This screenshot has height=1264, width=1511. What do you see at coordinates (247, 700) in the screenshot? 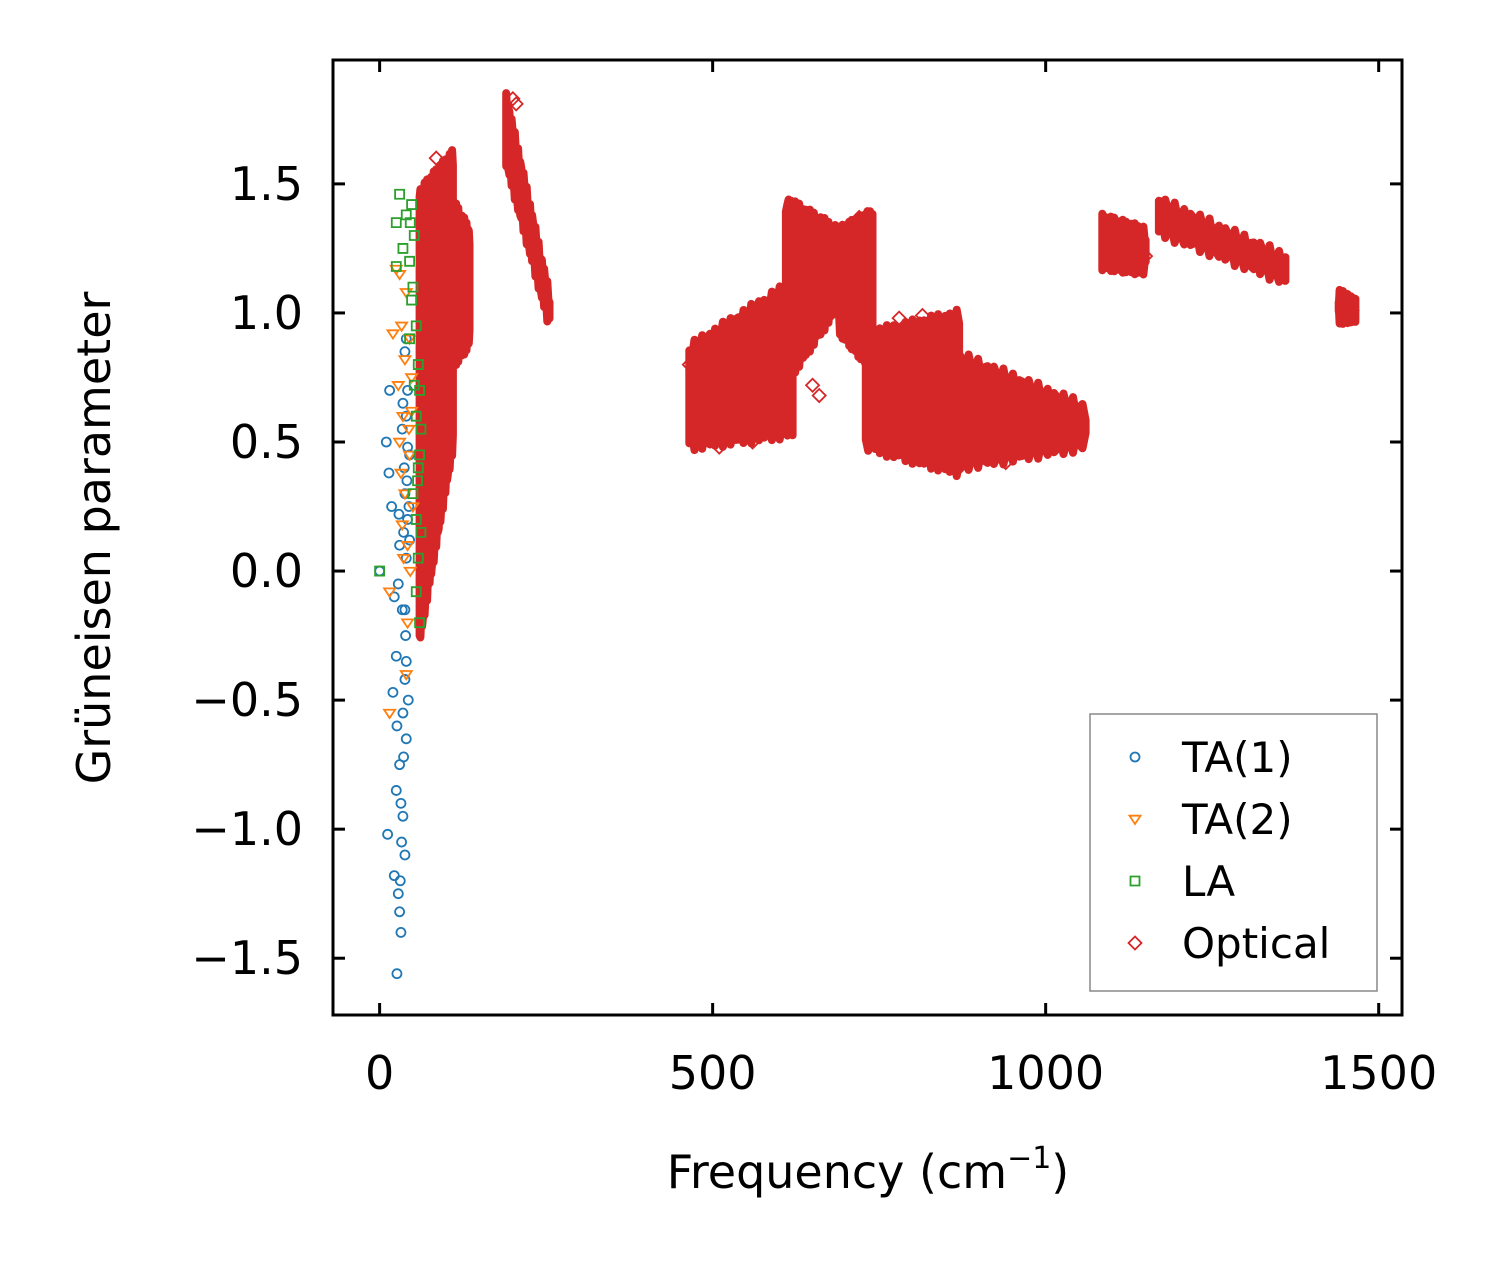
I see `y-tick-label: −0.5` at bounding box center [247, 700].